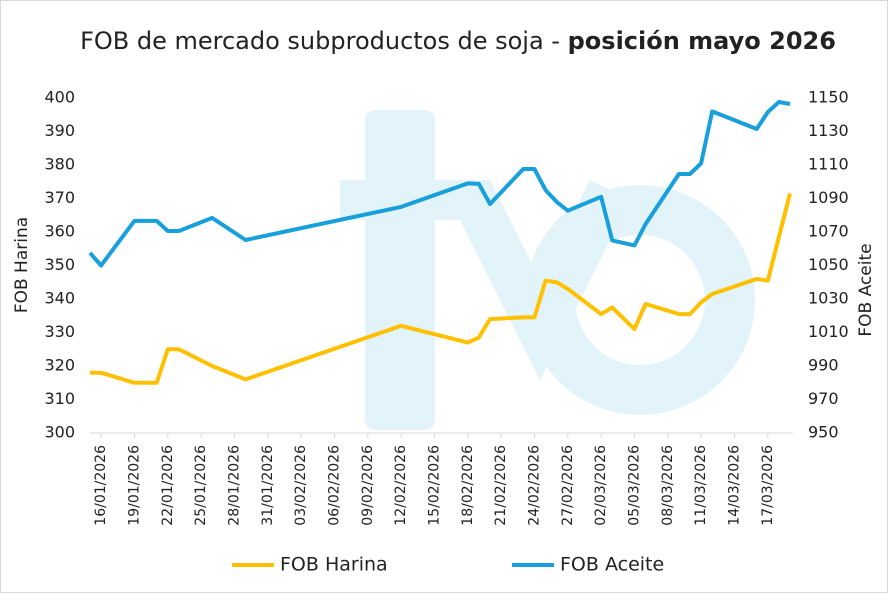 The height and width of the screenshot is (593, 888). Describe the element at coordinates (59, 197) in the screenshot. I see `y-tick-label: 370` at that location.